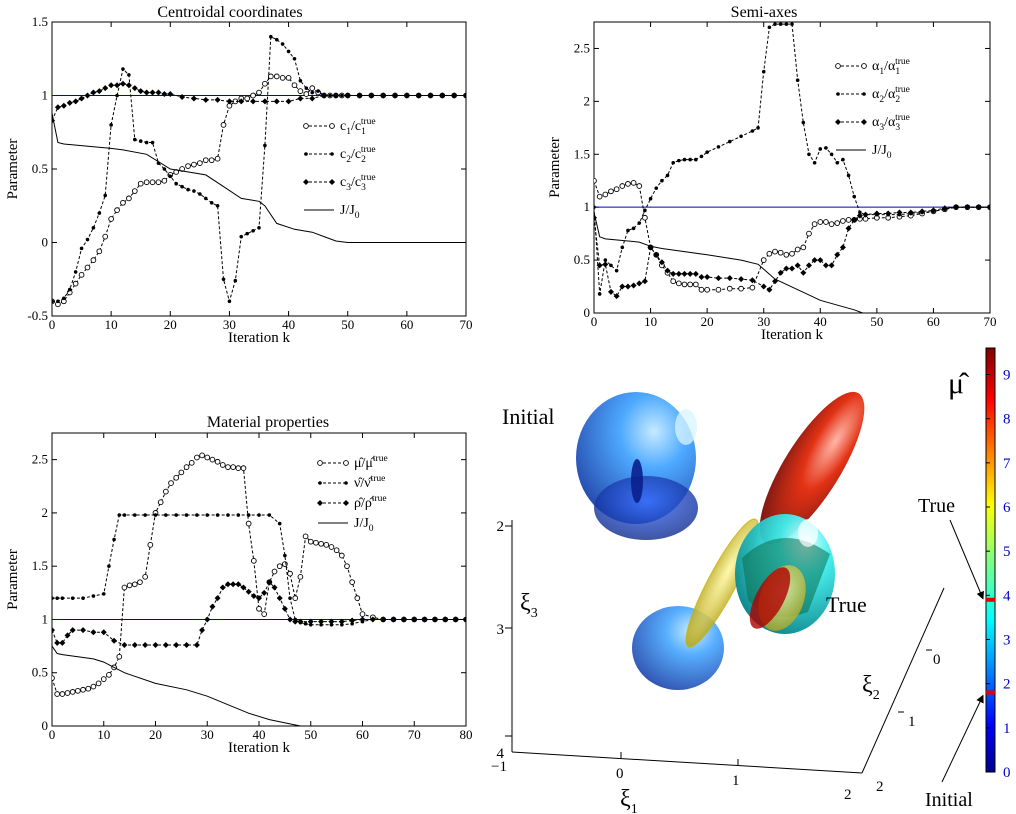  I want to click on colorbar: 0 1 2 3 4 5 6 7 8 9 μ̂ True Initial, so click(964, 579).